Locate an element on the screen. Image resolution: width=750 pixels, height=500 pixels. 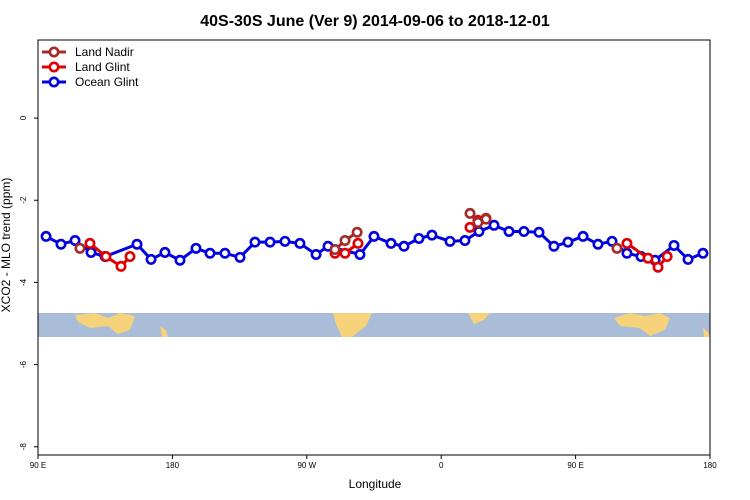
legend-label: Land Nadir is located at coordinates (104, 52).